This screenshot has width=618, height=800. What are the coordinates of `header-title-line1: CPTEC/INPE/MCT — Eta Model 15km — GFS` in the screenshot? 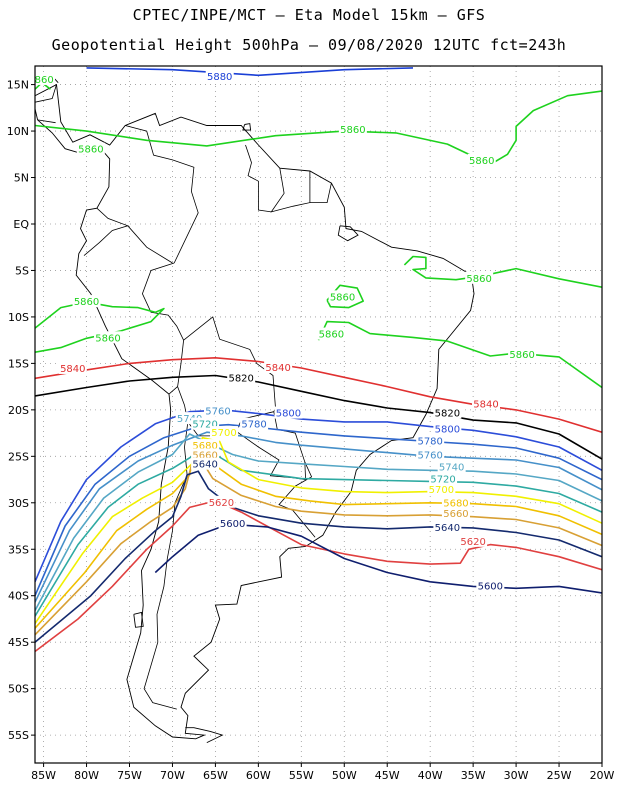 It's located at (309, 15).